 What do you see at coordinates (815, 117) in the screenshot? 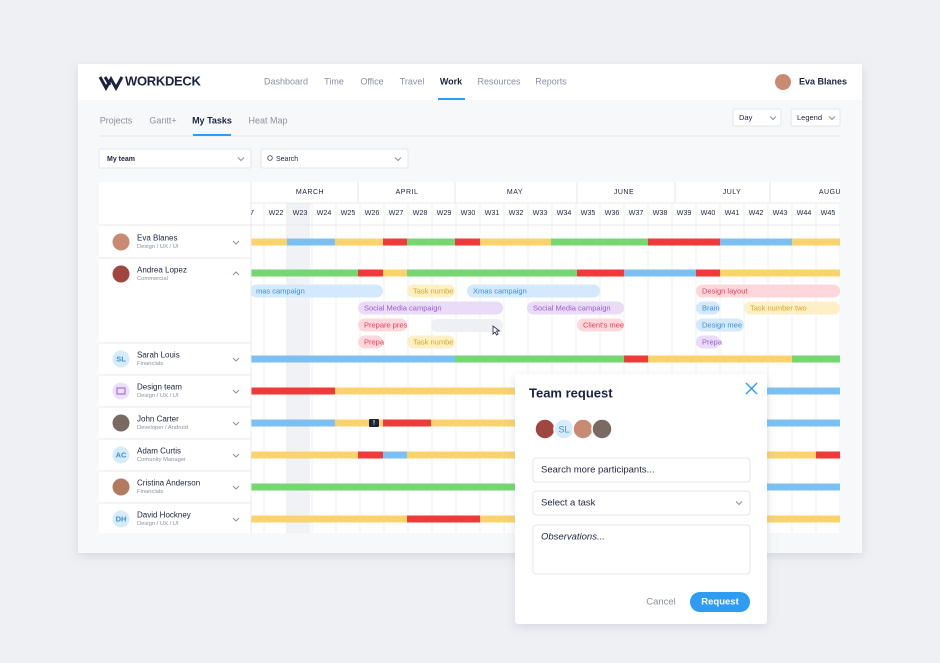
I see `legend-select` at bounding box center [815, 117].